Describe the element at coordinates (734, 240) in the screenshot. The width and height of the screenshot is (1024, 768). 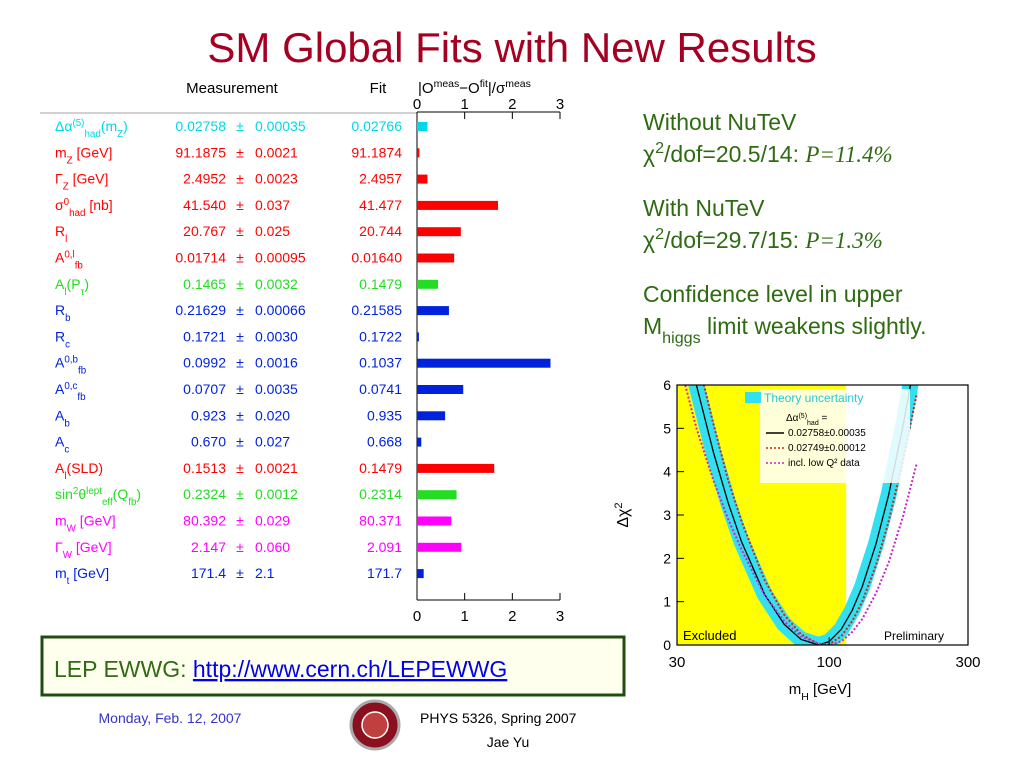
I see `text-part: /dof=29.7/15:` at that location.